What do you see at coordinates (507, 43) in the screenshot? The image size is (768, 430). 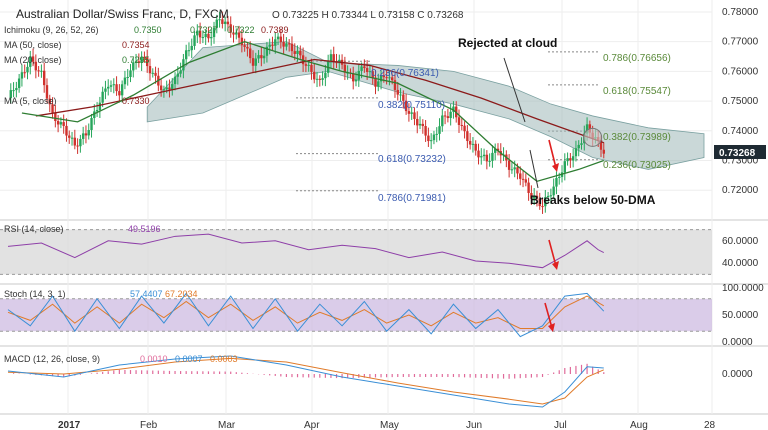 I see `annotation-rejected: Rejected at cloud` at bounding box center [507, 43].